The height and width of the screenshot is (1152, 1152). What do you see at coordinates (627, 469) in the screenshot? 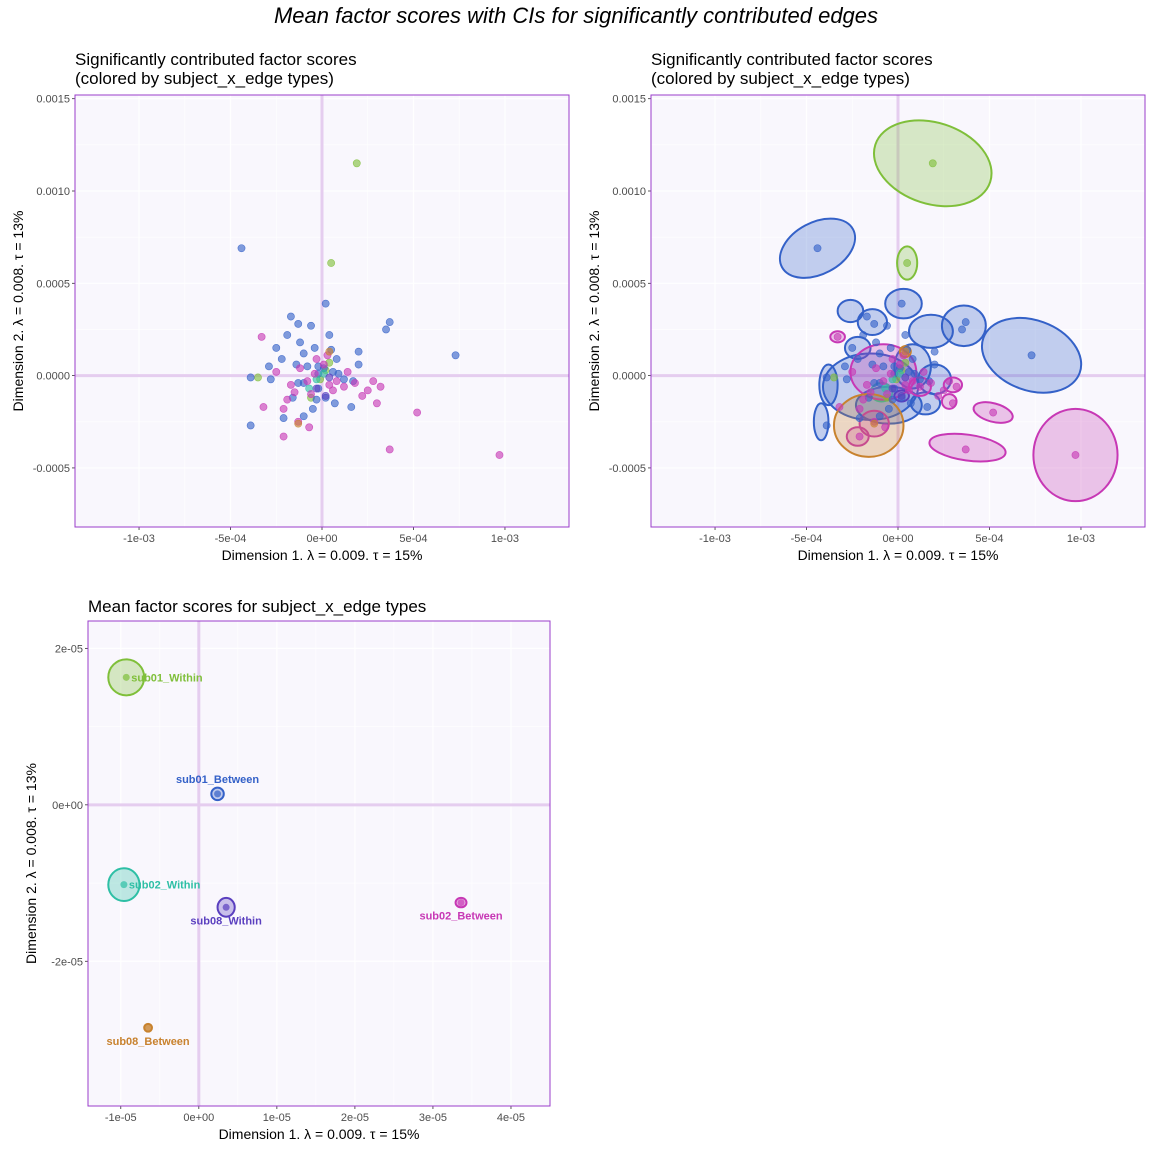
I see `y-tick-label: -0.0005` at bounding box center [627, 469].